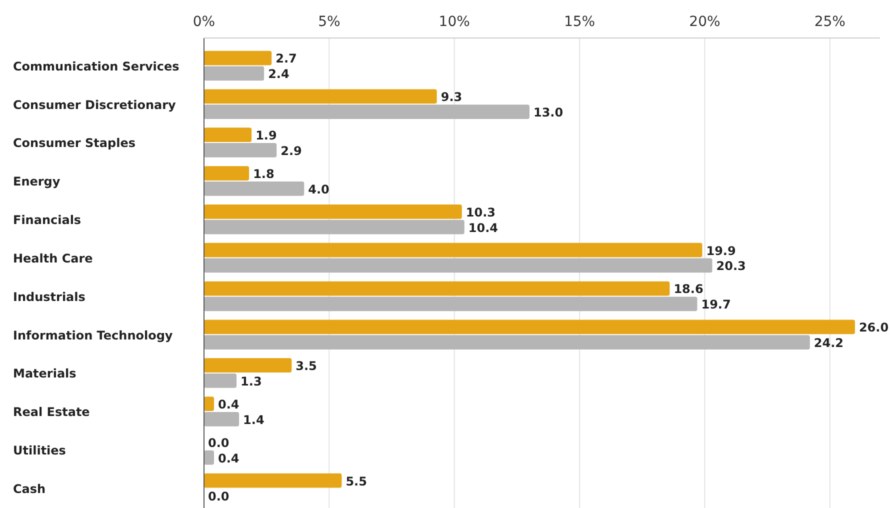  Describe the element at coordinates (356, 481) in the screenshot. I see `data-label: 5.5` at that location.